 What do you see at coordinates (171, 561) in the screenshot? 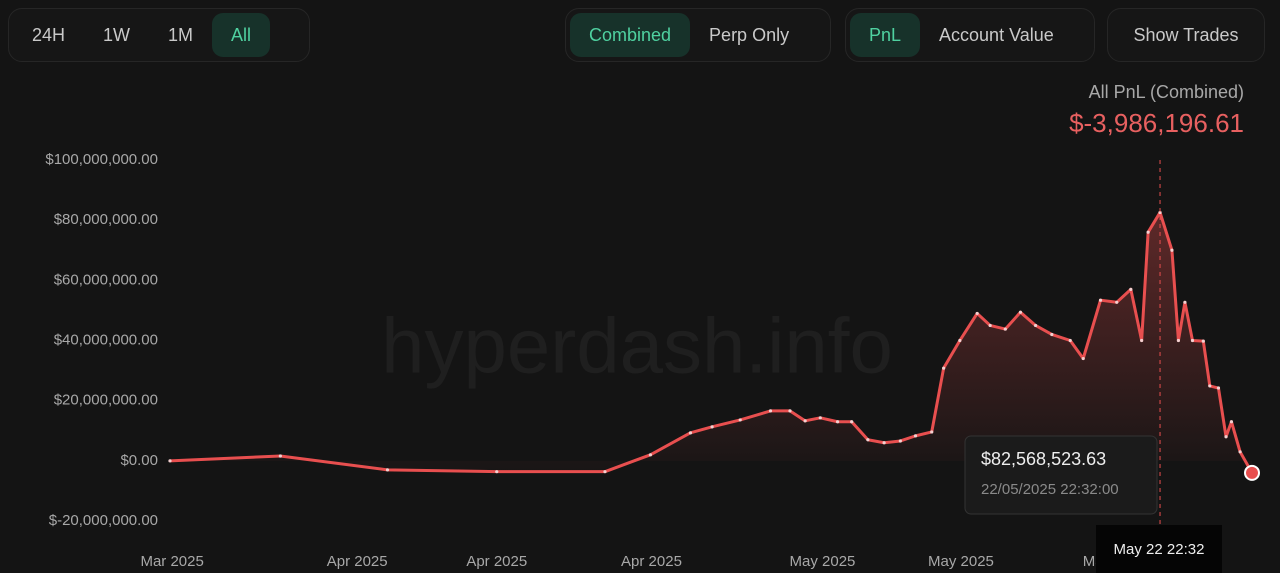
I see `x-tick-label: Mar 2025` at bounding box center [171, 561].